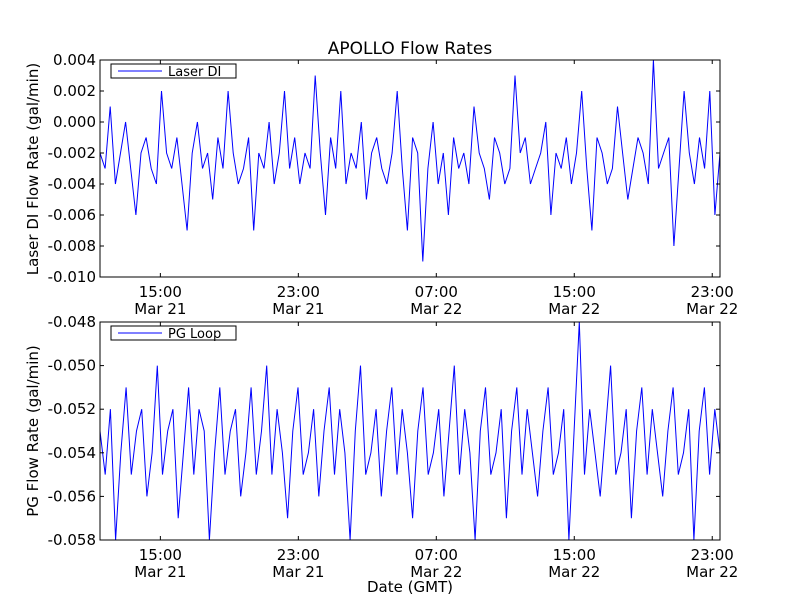 The image size is (800, 604). Describe the element at coordinates (72, 277) in the screenshot. I see `y-tick-label: -0.010` at that location.